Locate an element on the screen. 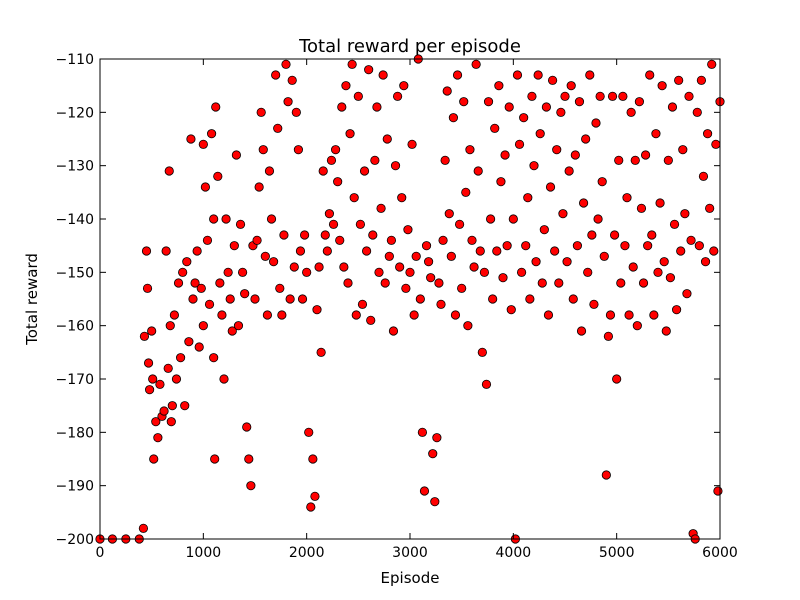 The image size is (800, 600). x-tick-label: 6000 is located at coordinates (720, 553).